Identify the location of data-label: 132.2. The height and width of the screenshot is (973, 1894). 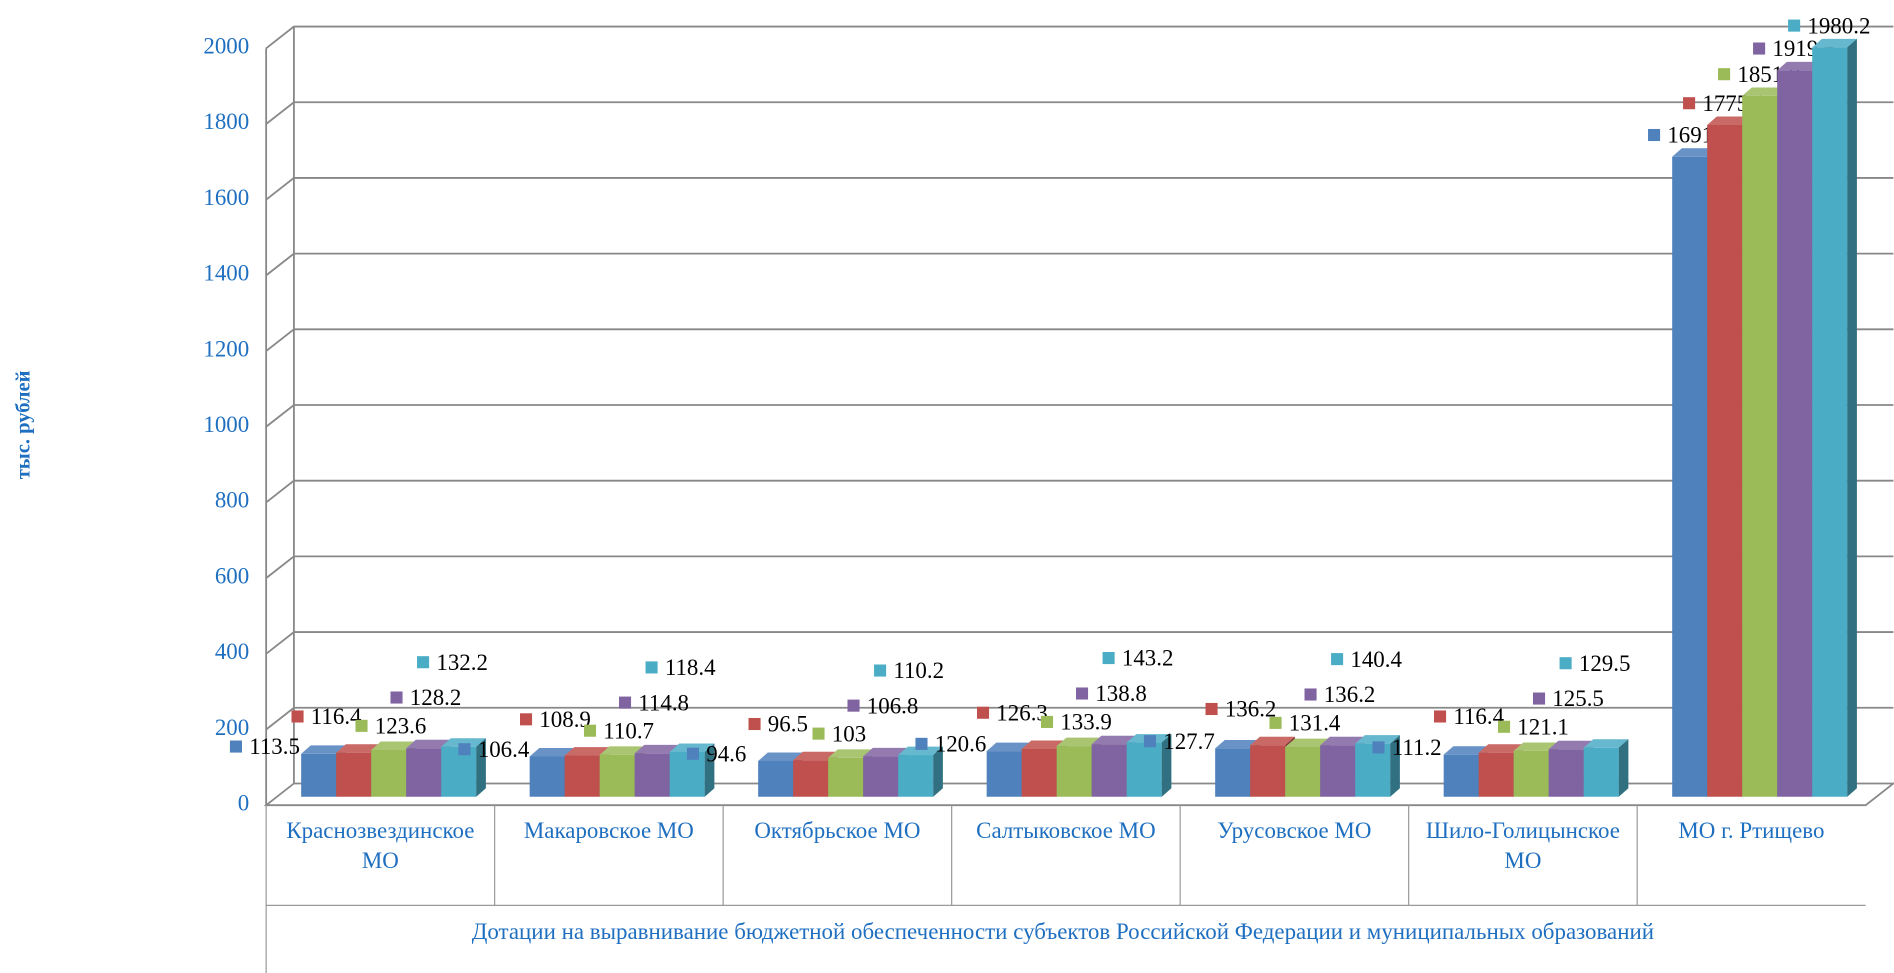
(462, 662).